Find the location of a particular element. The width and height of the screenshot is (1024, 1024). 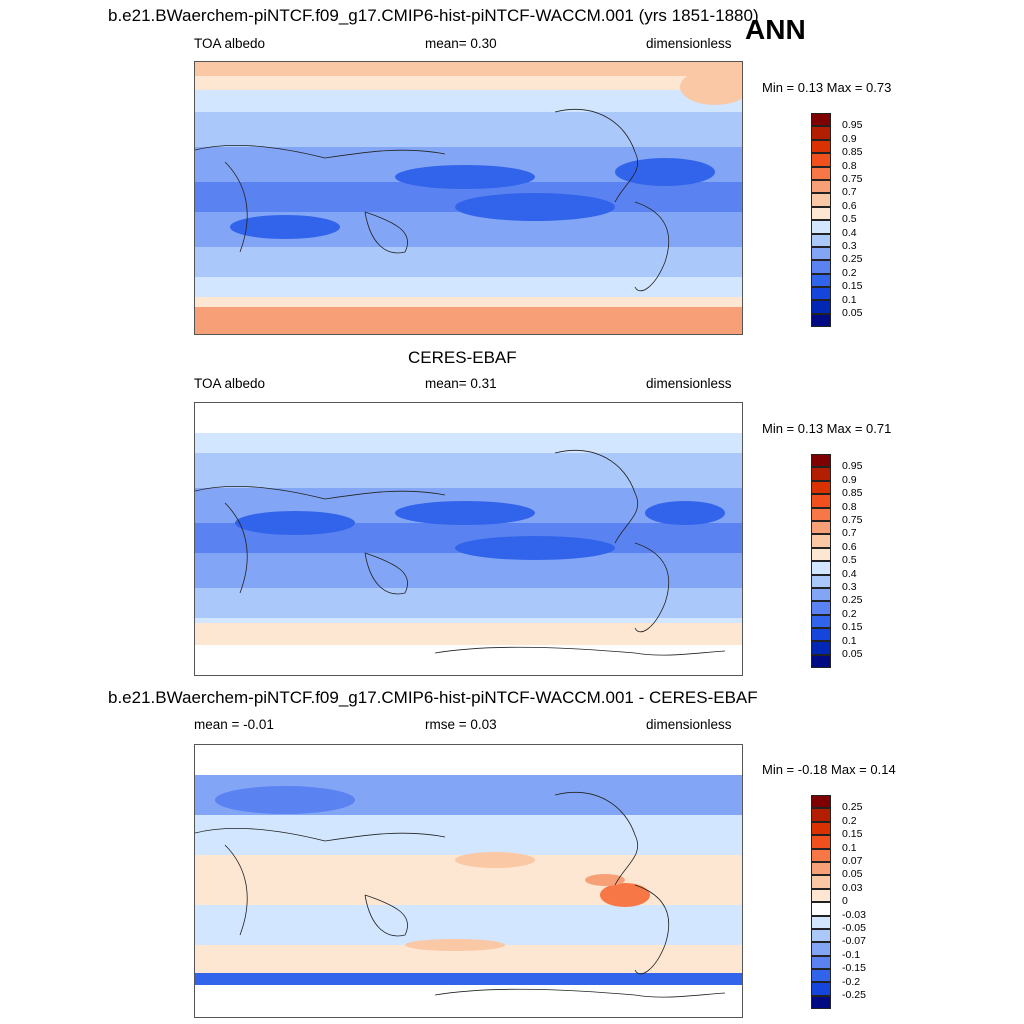

panel2-map-svg is located at coordinates (468, 539).